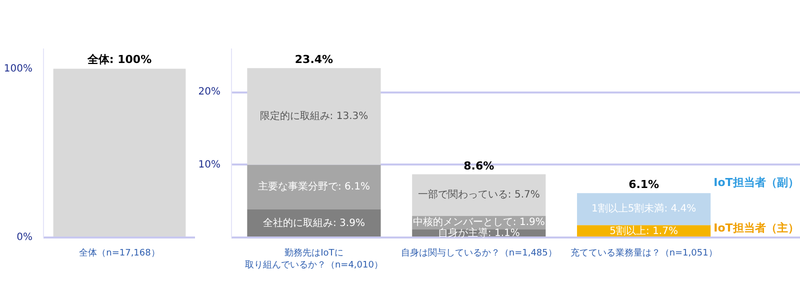  I want to click on x-tick-label: 全体（n=17,168）, so click(119, 253).